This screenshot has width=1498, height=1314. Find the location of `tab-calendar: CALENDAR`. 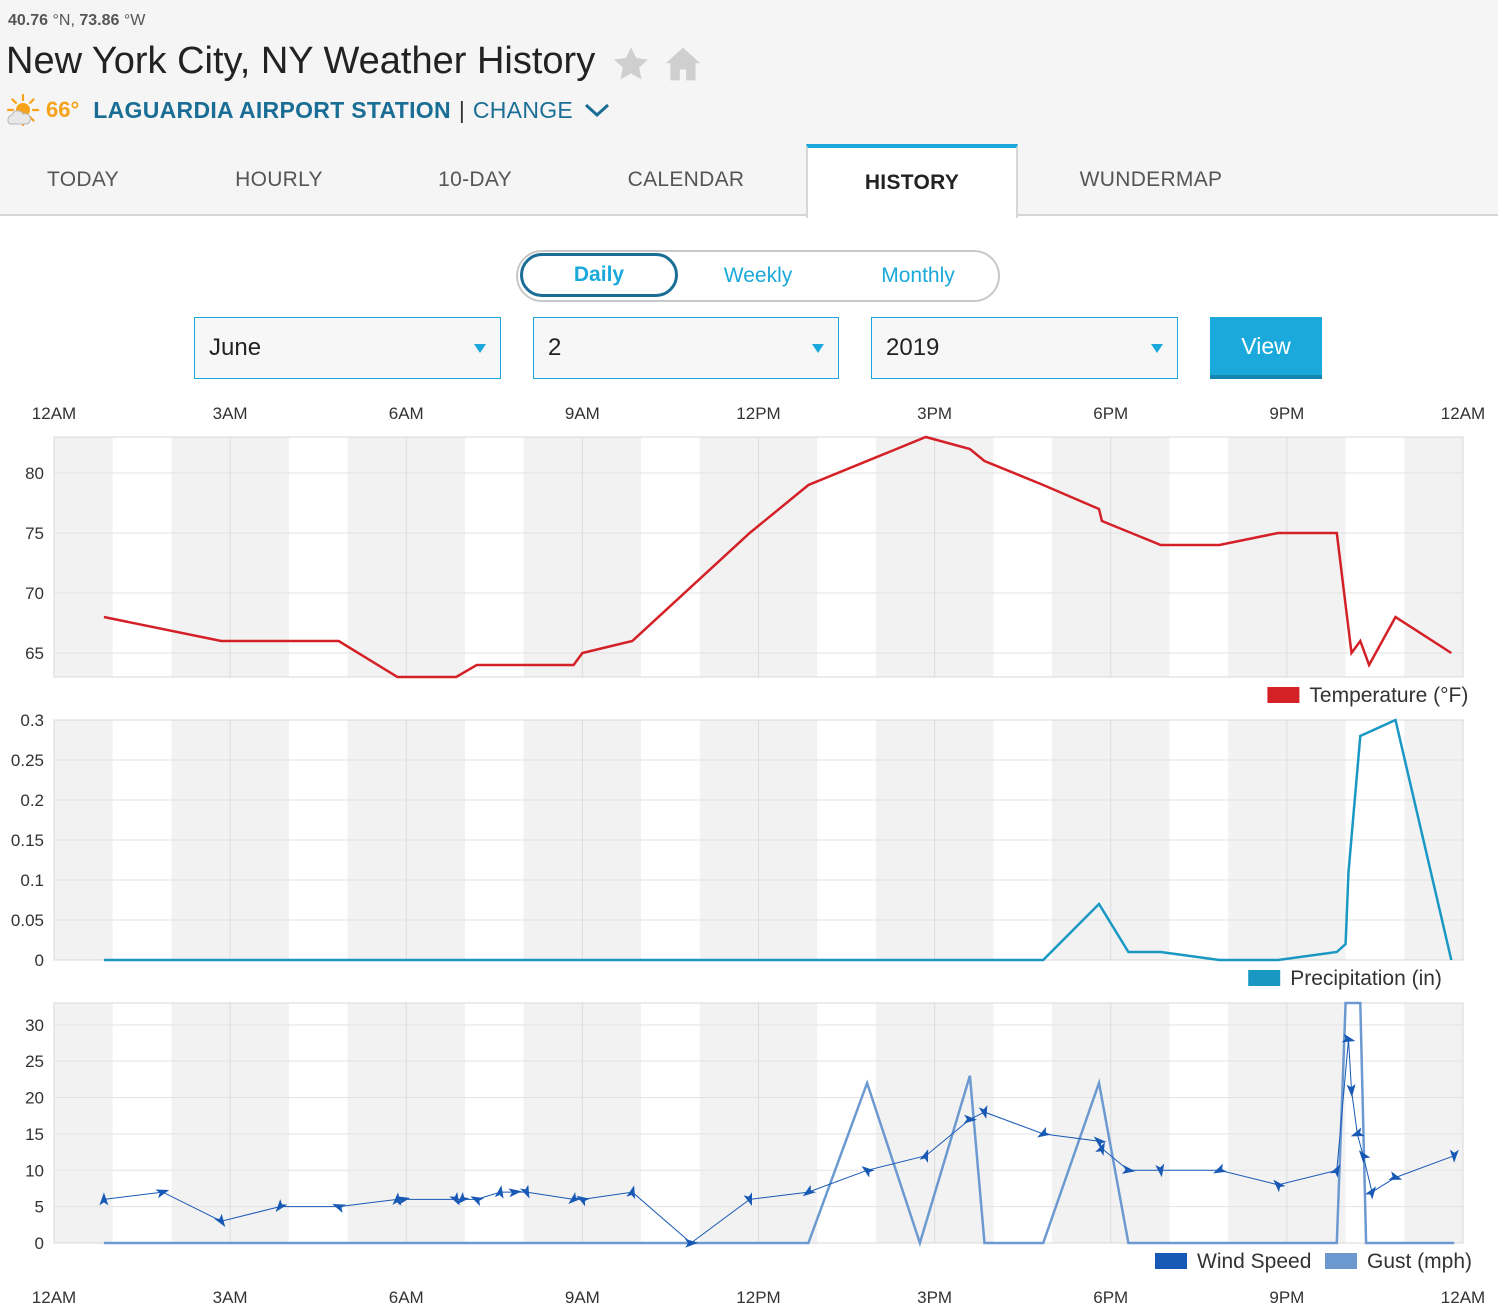

tab-calendar: CALENDAR is located at coordinates (686, 179).